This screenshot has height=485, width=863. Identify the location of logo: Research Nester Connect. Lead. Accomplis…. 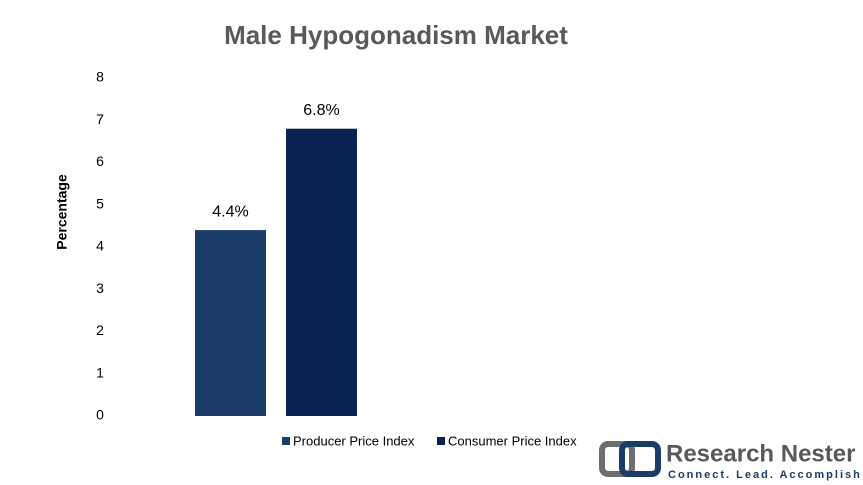
(730, 460).